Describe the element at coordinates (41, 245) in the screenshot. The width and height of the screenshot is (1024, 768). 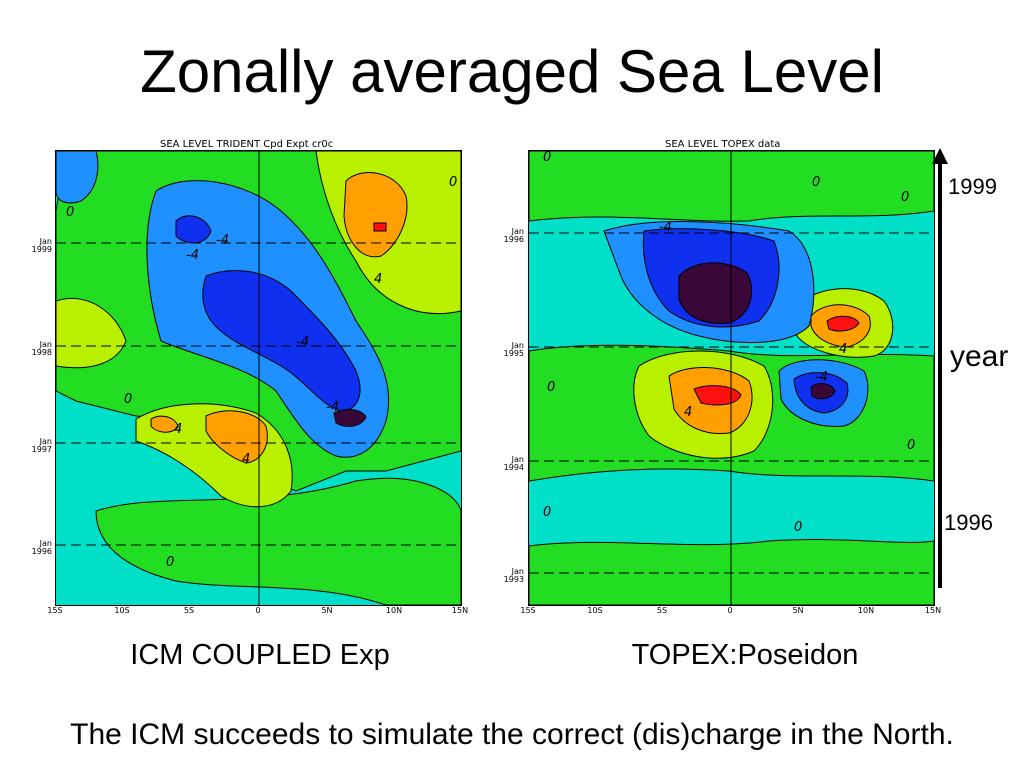
I see `left-y-label: Jan 1999` at that location.